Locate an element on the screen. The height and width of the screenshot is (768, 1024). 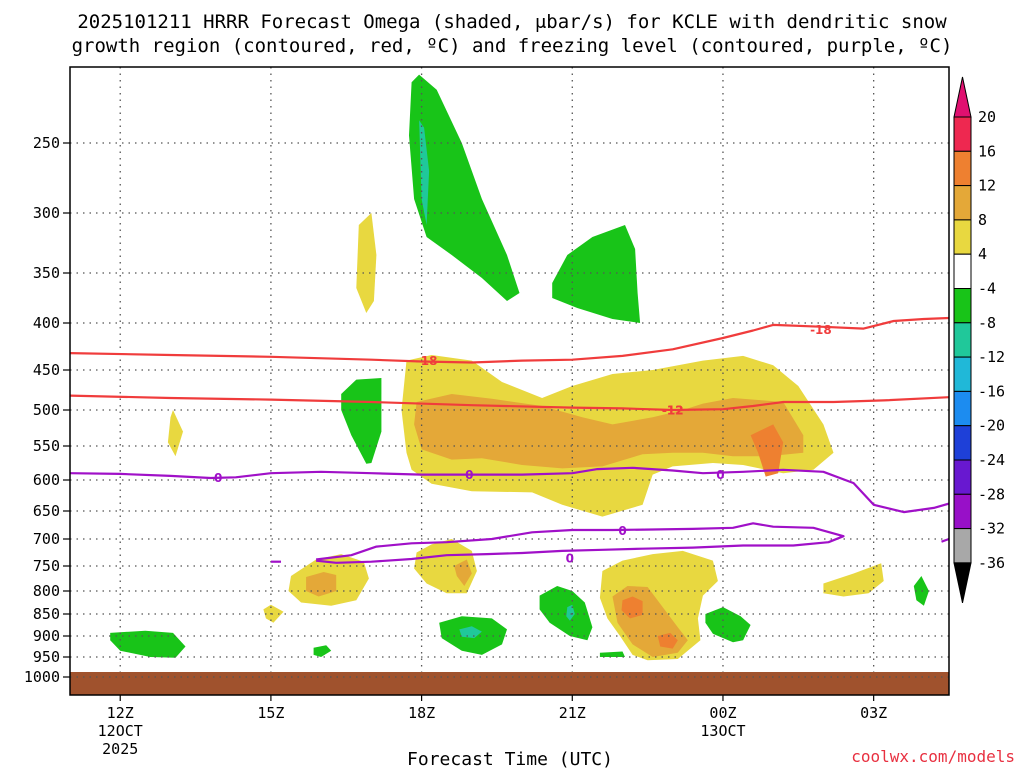
y-tick-label-400: 400 is located at coordinates (46, 323).